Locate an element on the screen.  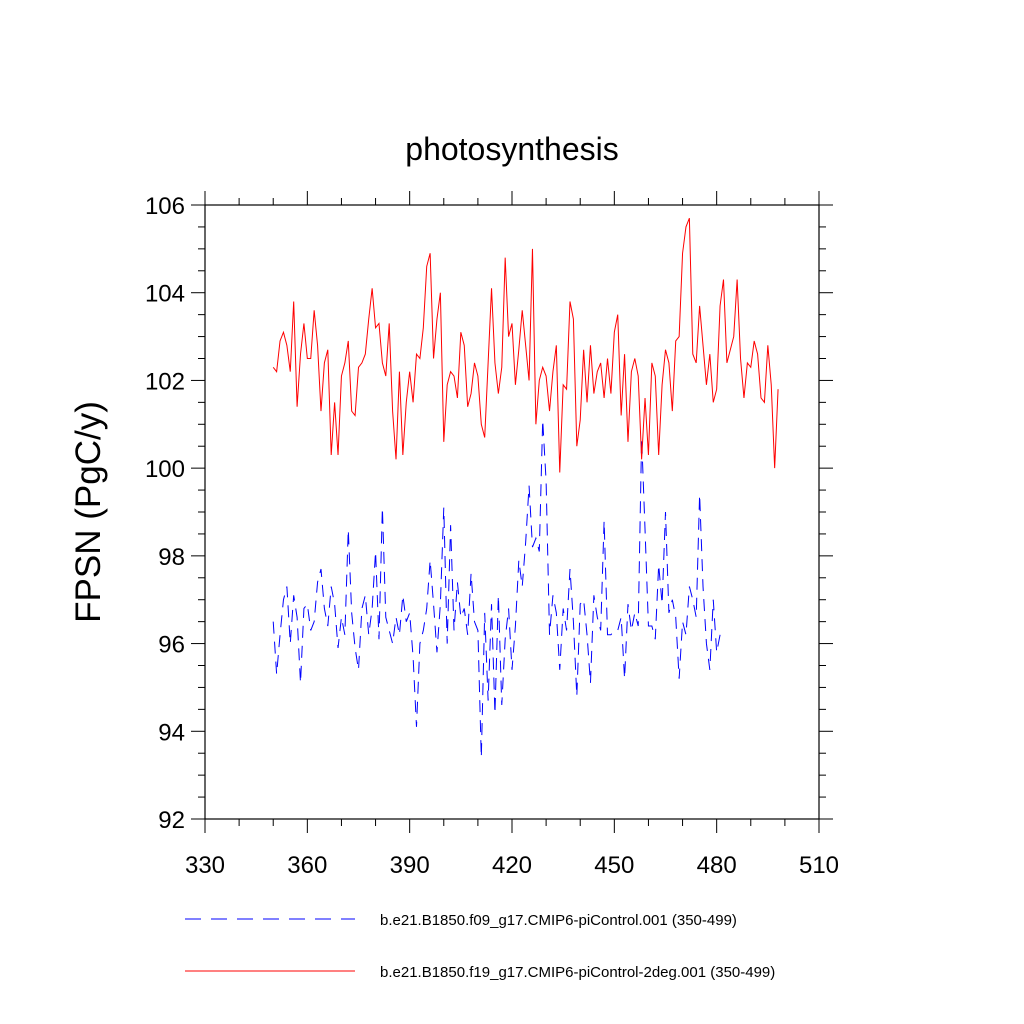
series-line-blue is located at coordinates (496, 588).